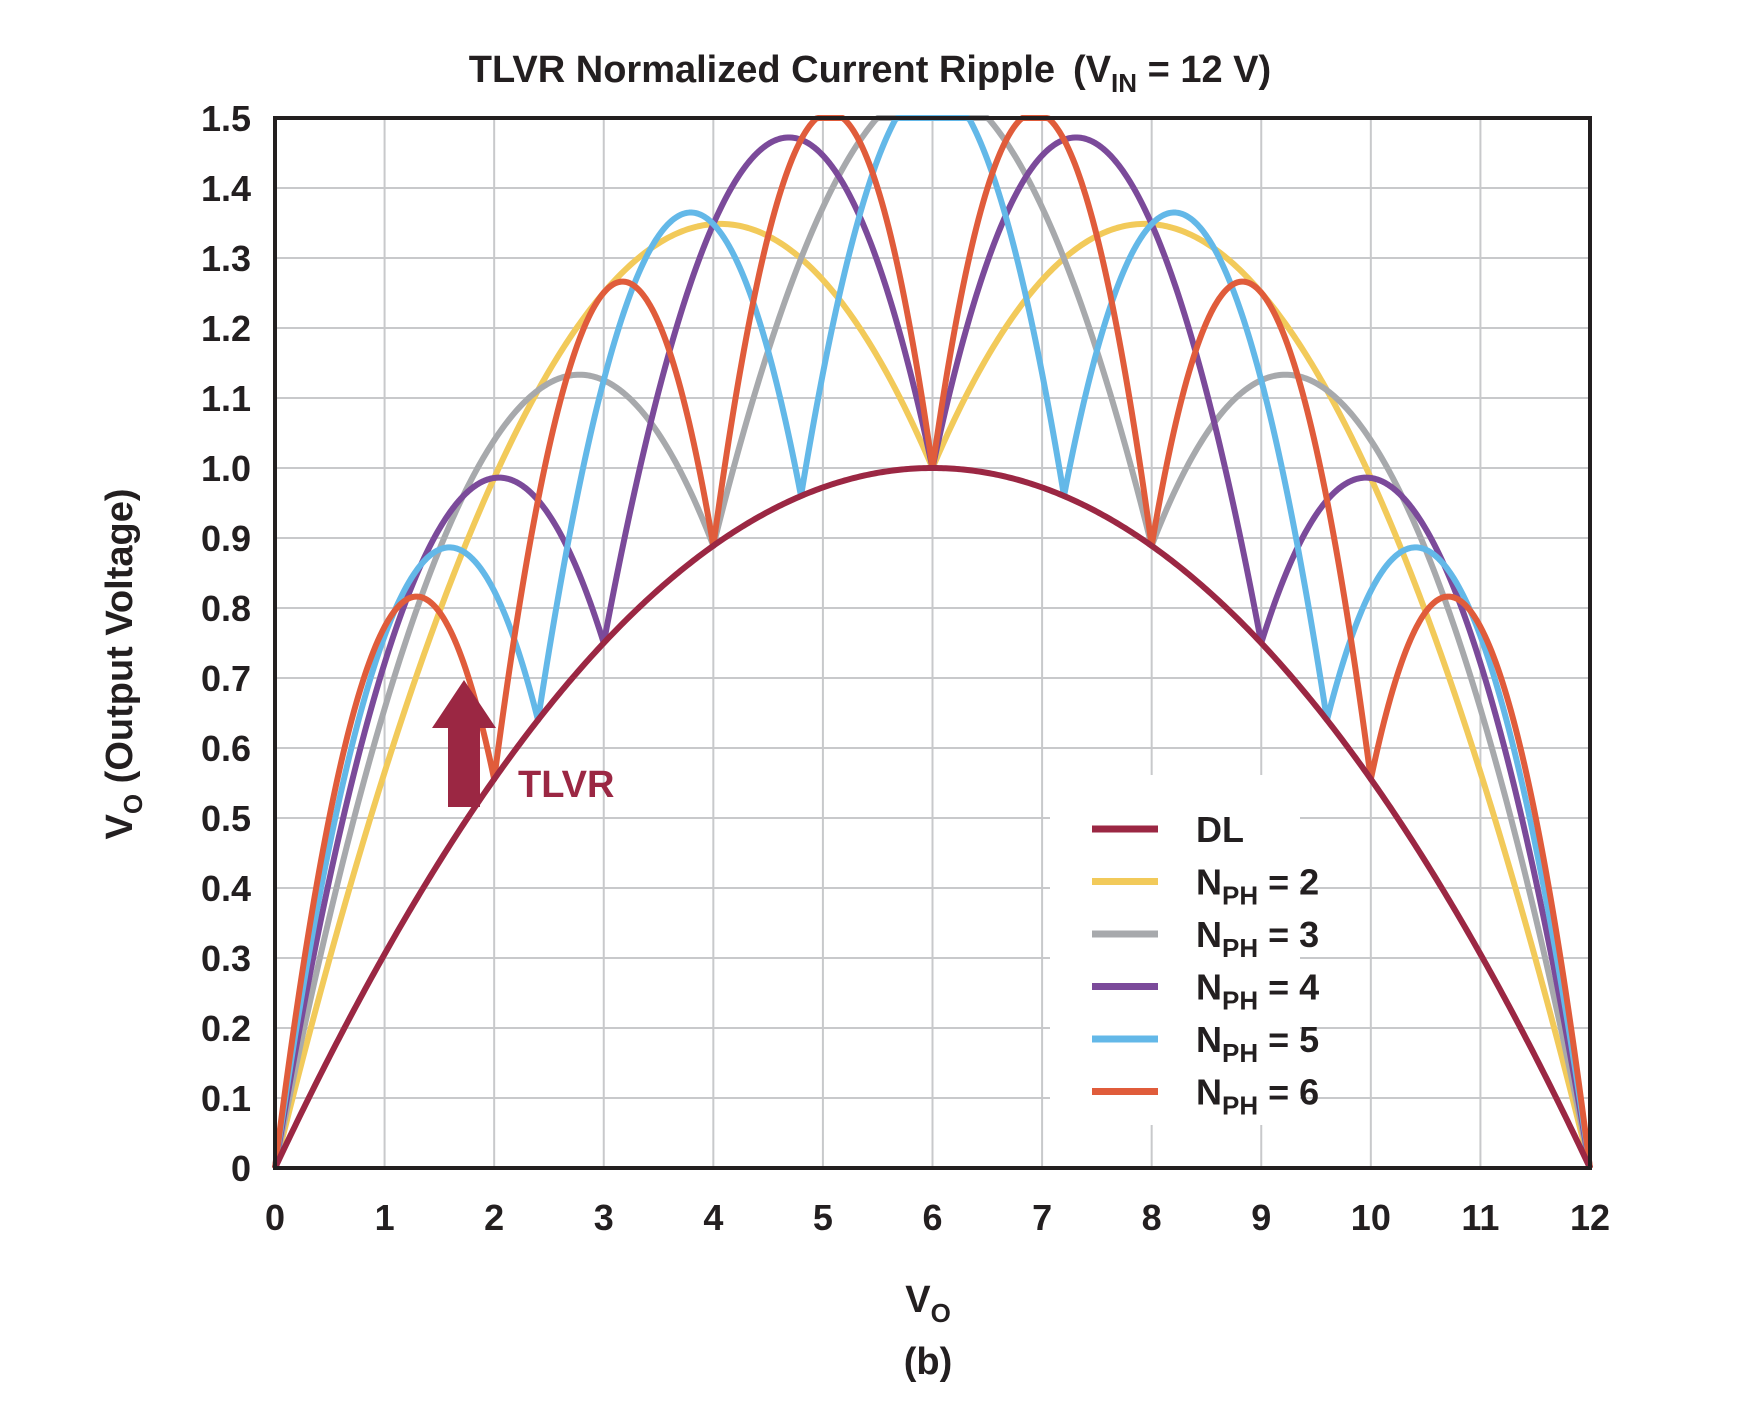  I want to click on legend-label: NPH = 5, so click(1257, 1043).